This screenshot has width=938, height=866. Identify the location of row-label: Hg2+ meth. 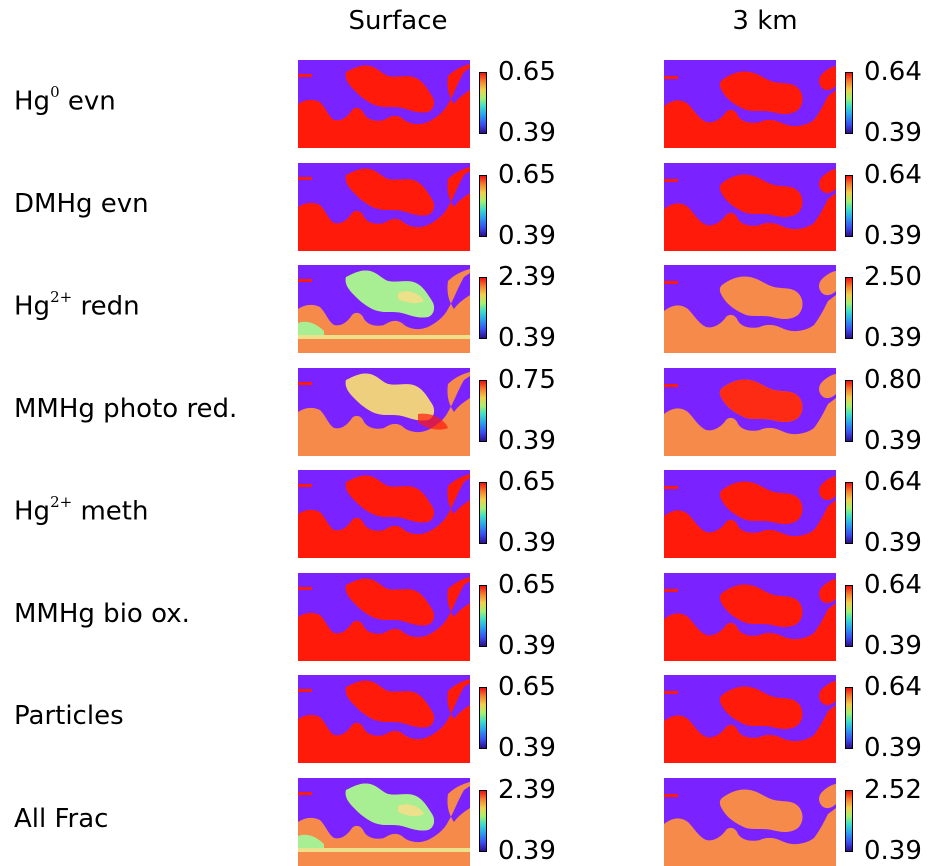
(81, 510).